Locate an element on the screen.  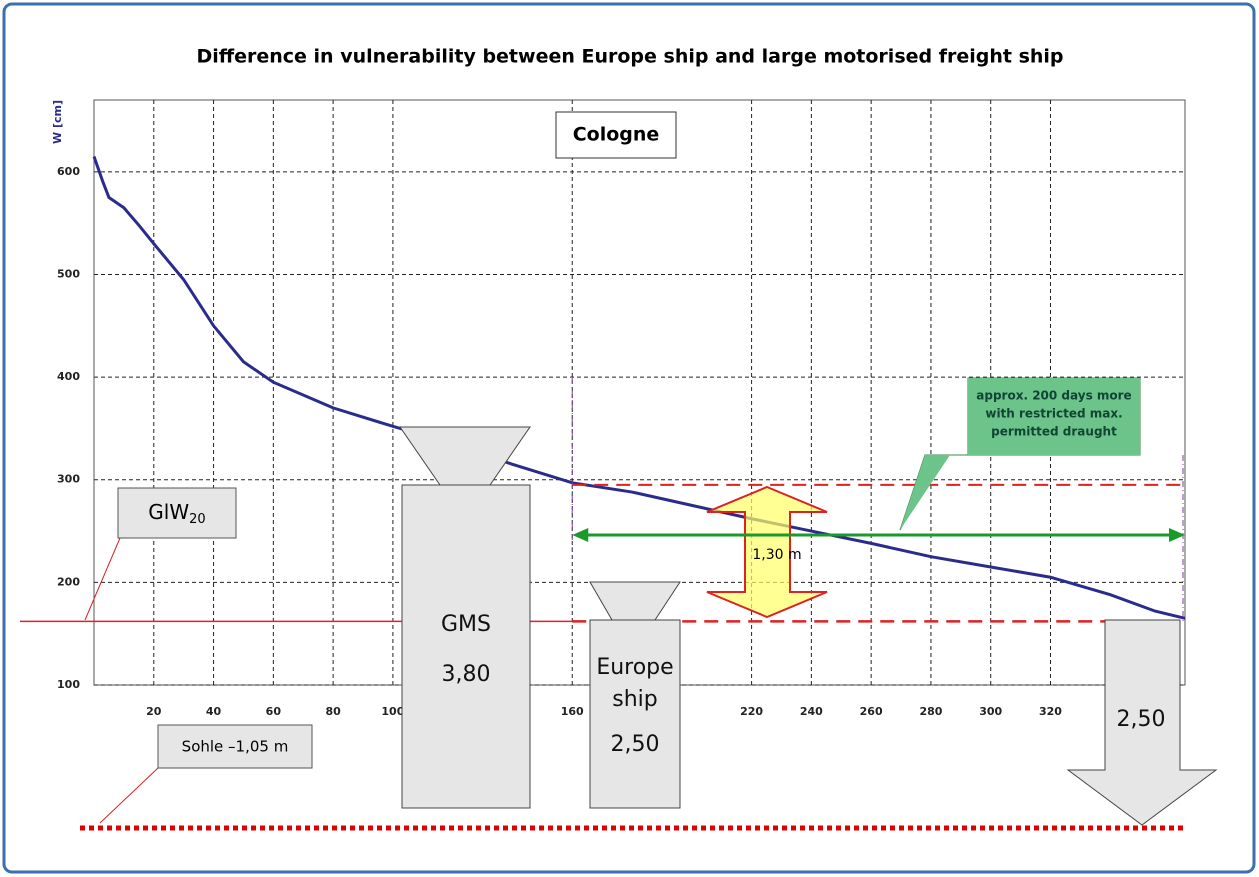
glw-label: GlW20 is located at coordinates (176, 513).